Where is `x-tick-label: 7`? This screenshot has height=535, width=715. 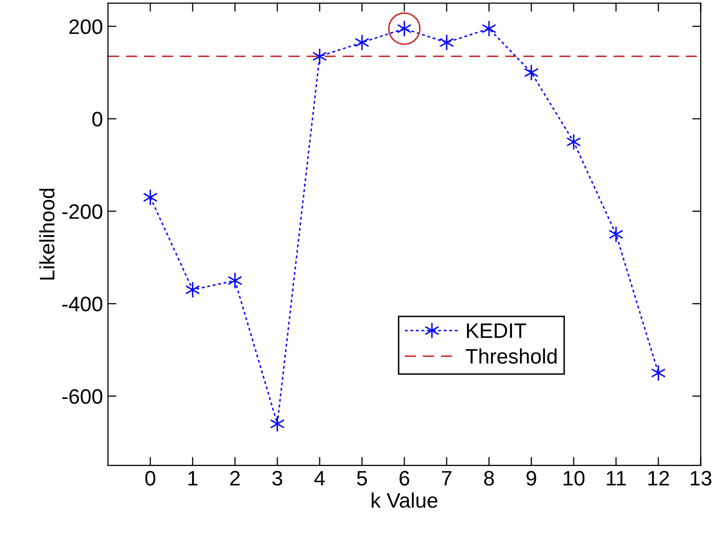
x-tick-label: 7 is located at coordinates (447, 478).